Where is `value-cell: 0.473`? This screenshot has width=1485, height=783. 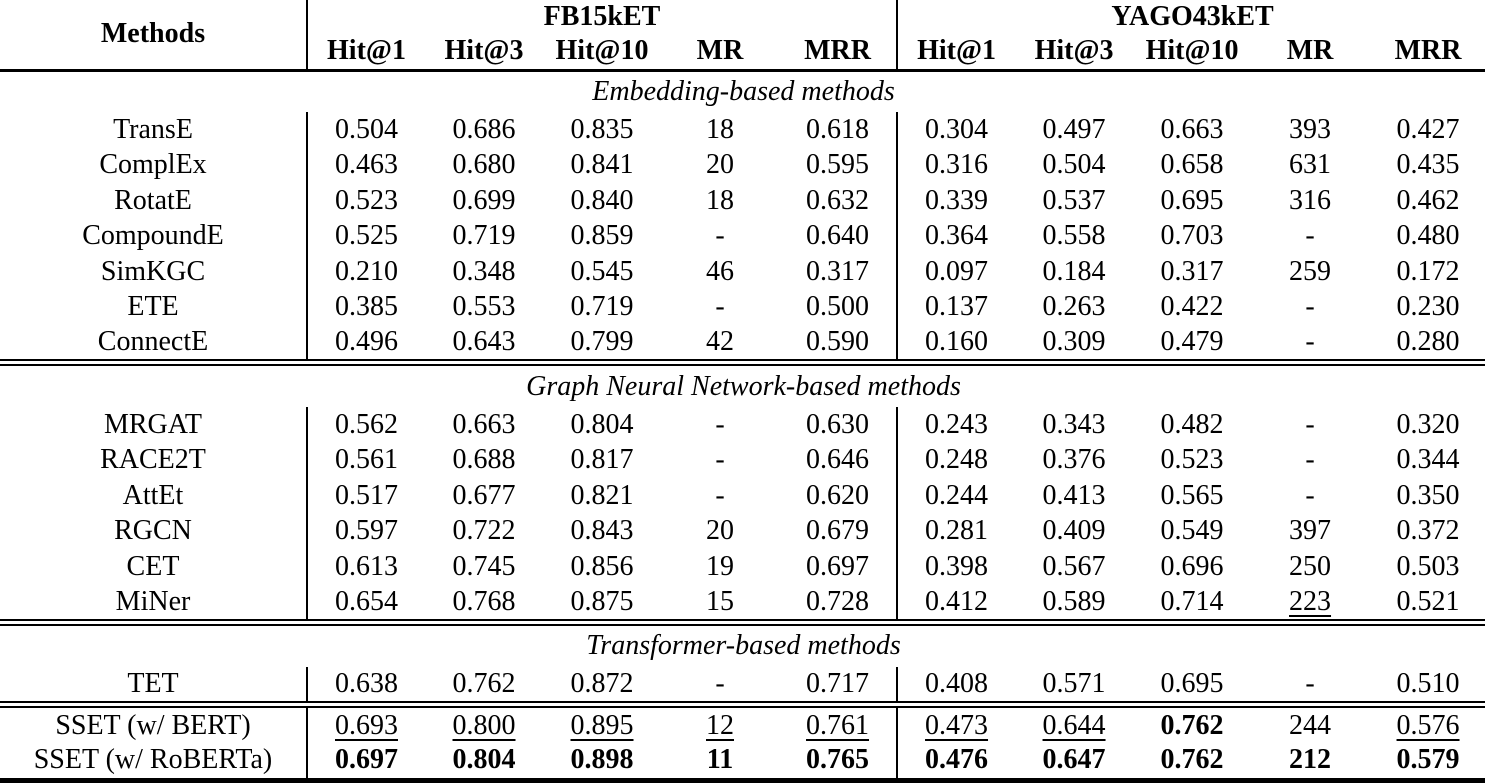 value-cell: 0.473 is located at coordinates (956, 722).